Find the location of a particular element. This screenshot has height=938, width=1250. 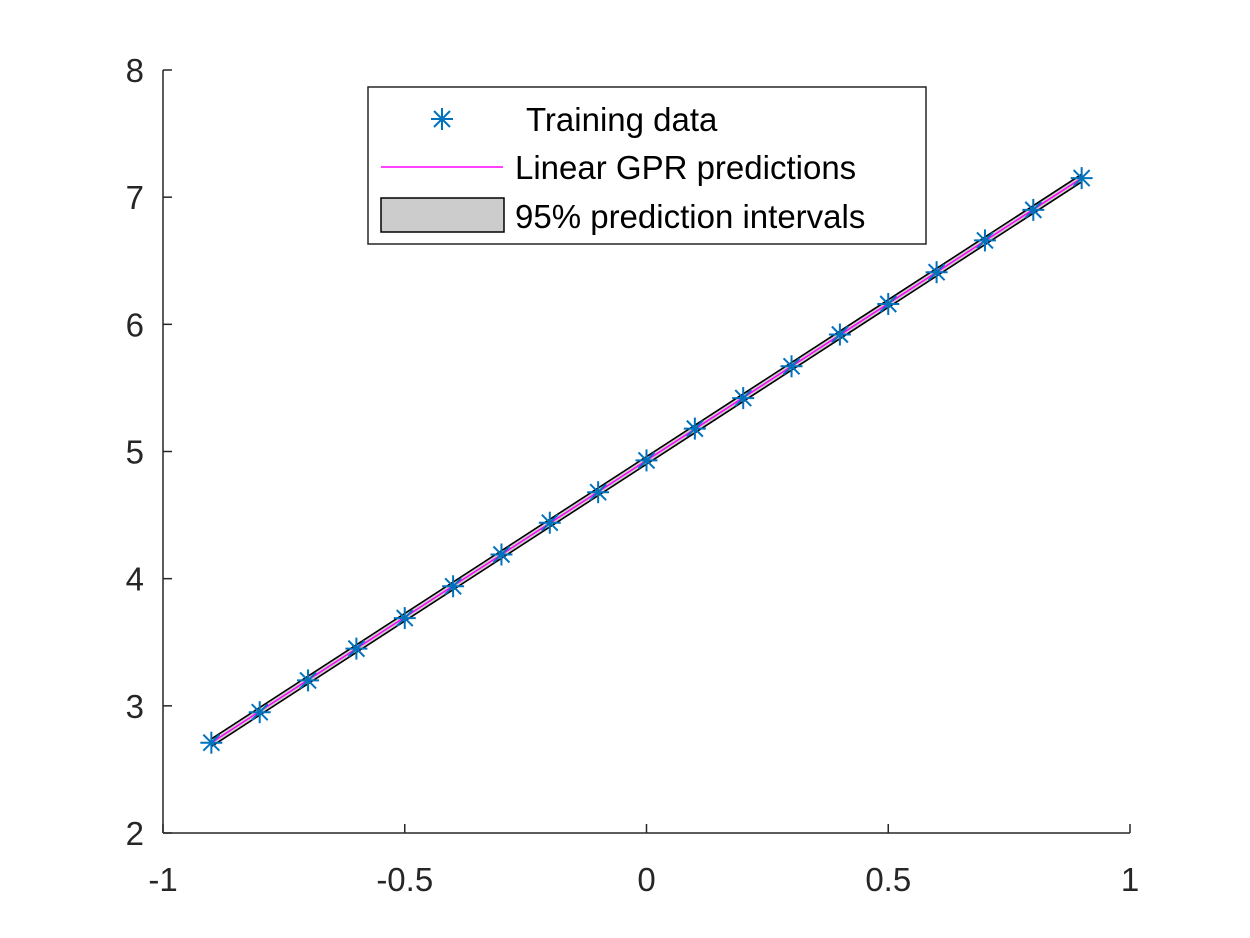

legend-interval-swatch is located at coordinates (442, 215).